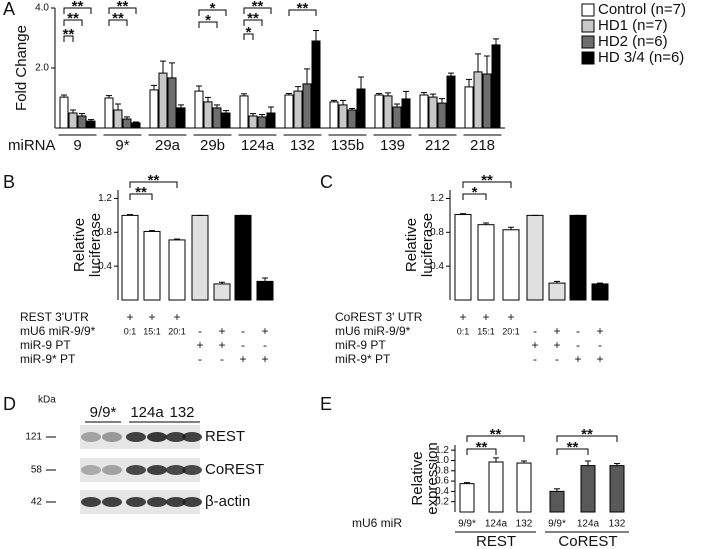 Image resolution: width=720 pixels, height=549 pixels. I want to click on lane-label: 132, so click(181, 412).